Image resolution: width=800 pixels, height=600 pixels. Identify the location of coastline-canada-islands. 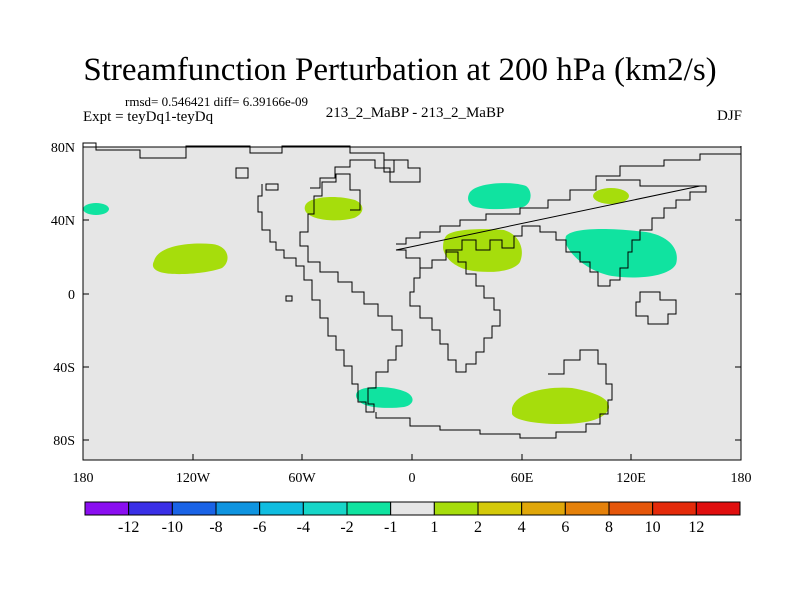
(272, 187).